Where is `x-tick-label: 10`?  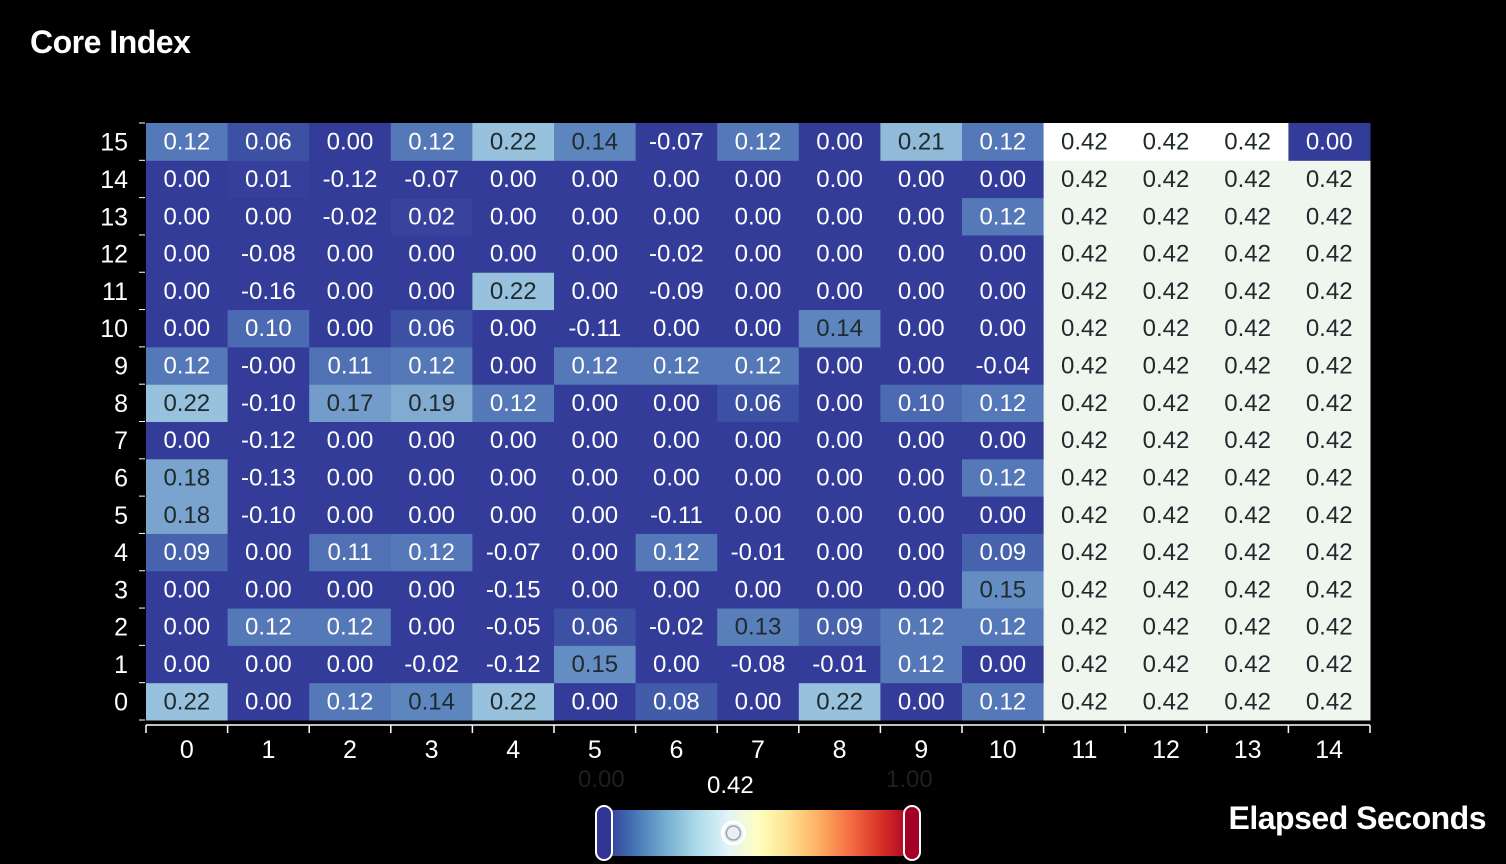 x-tick-label: 10 is located at coordinates (1003, 750).